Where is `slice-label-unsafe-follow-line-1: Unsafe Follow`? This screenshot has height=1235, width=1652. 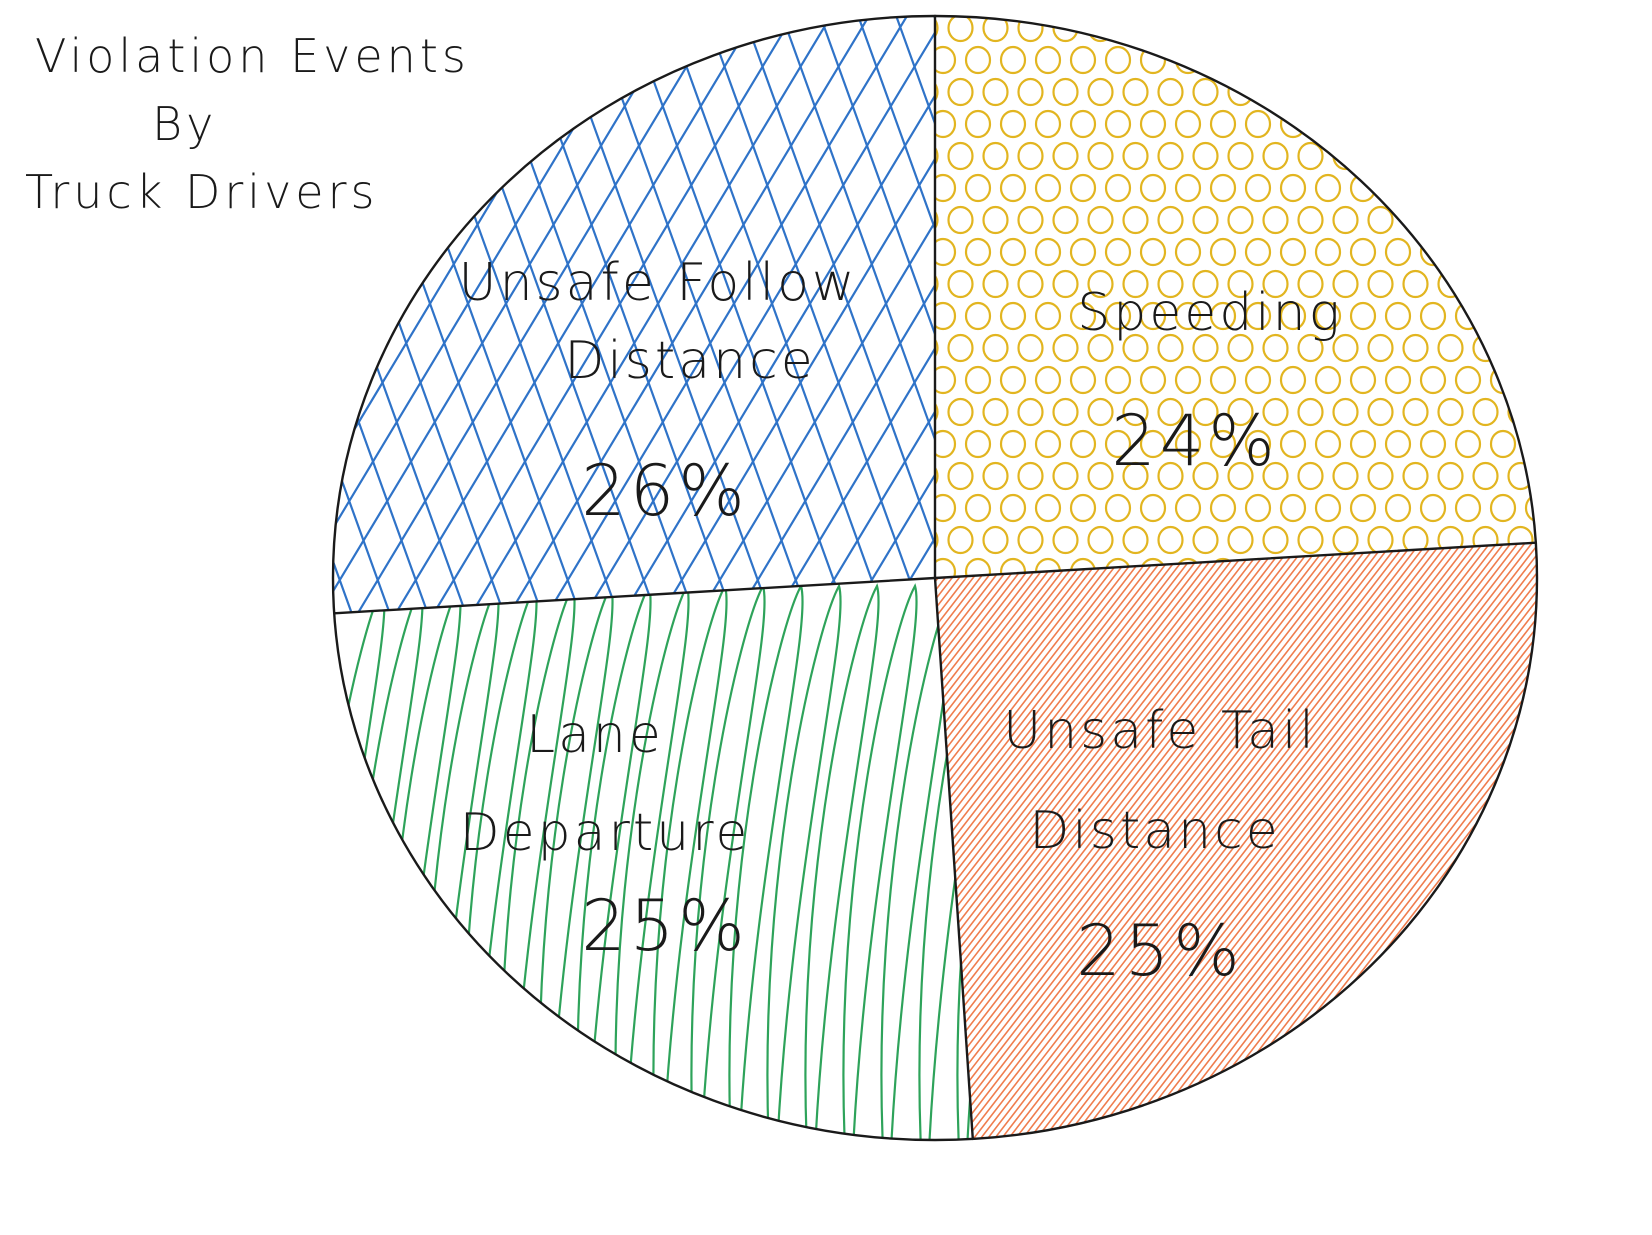 slice-label-unsafe-follow-line-1: Unsafe Follow is located at coordinates (658, 283).